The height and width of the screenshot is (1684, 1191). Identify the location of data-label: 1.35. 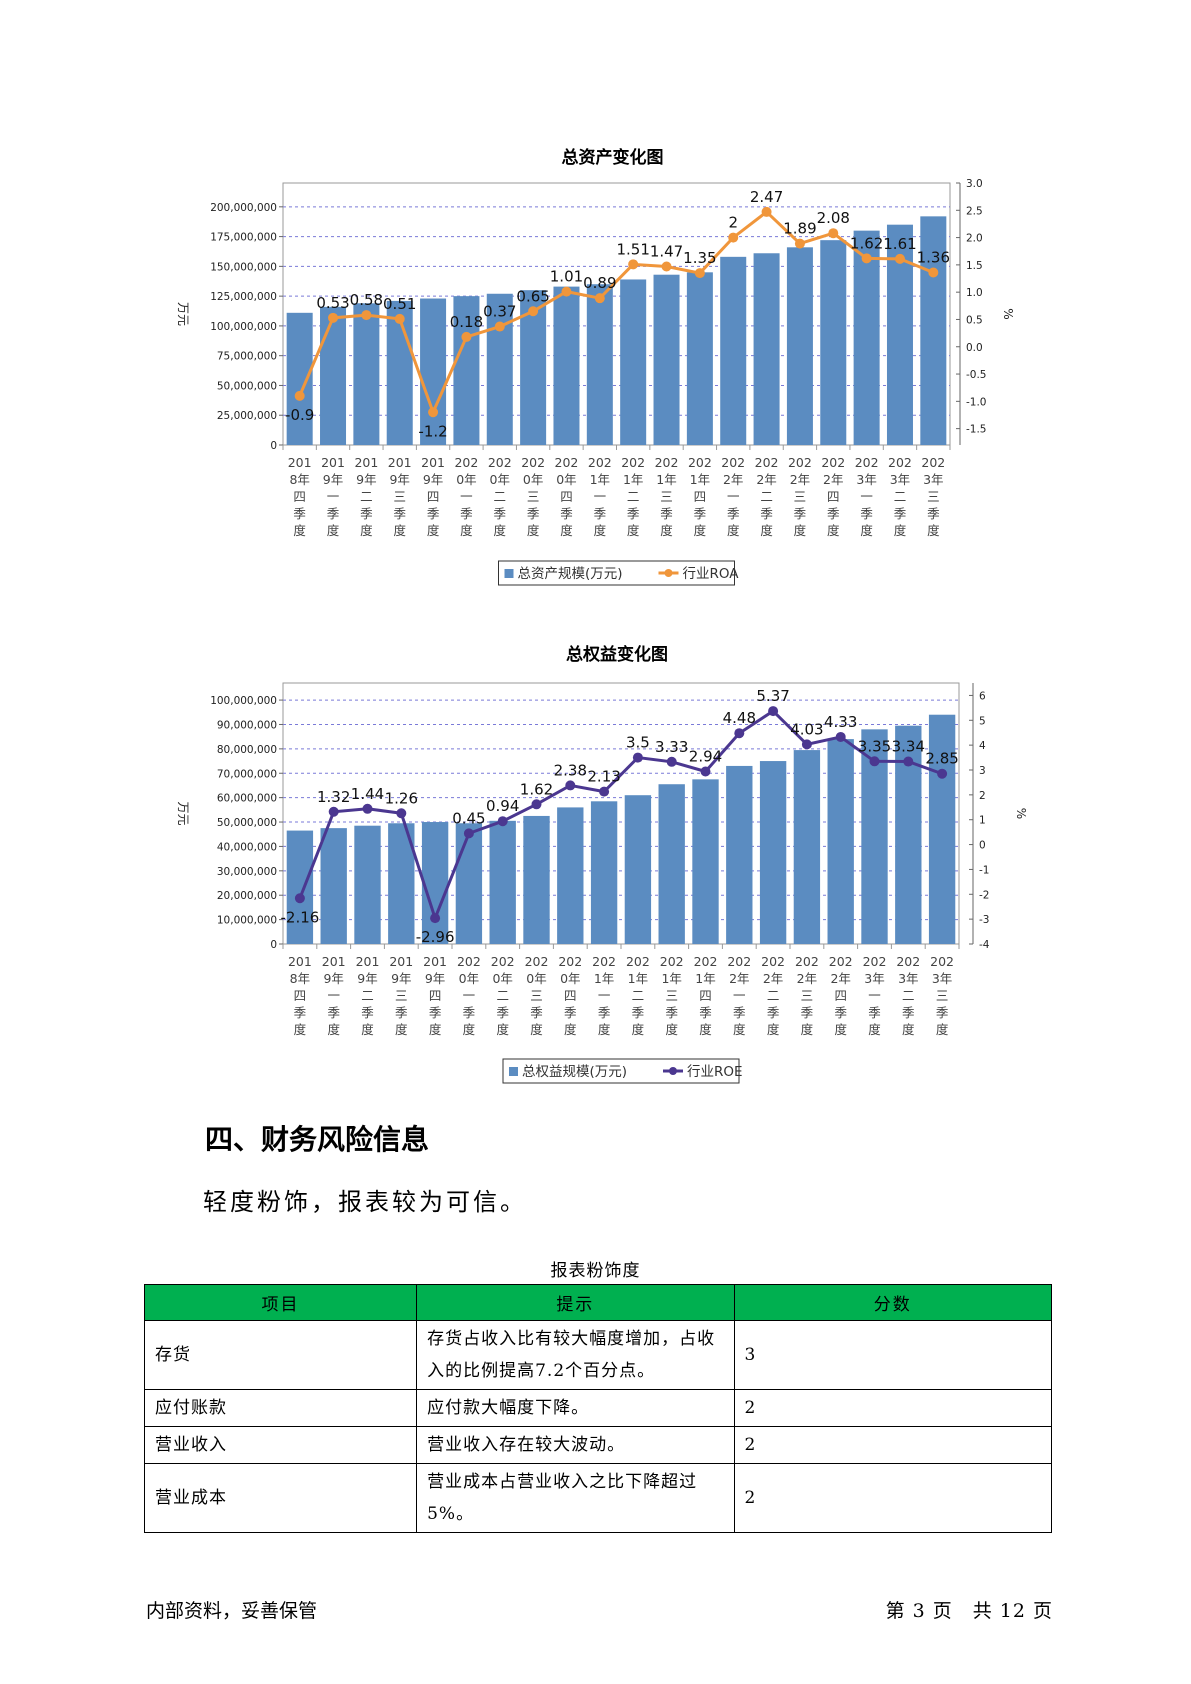
(699, 258).